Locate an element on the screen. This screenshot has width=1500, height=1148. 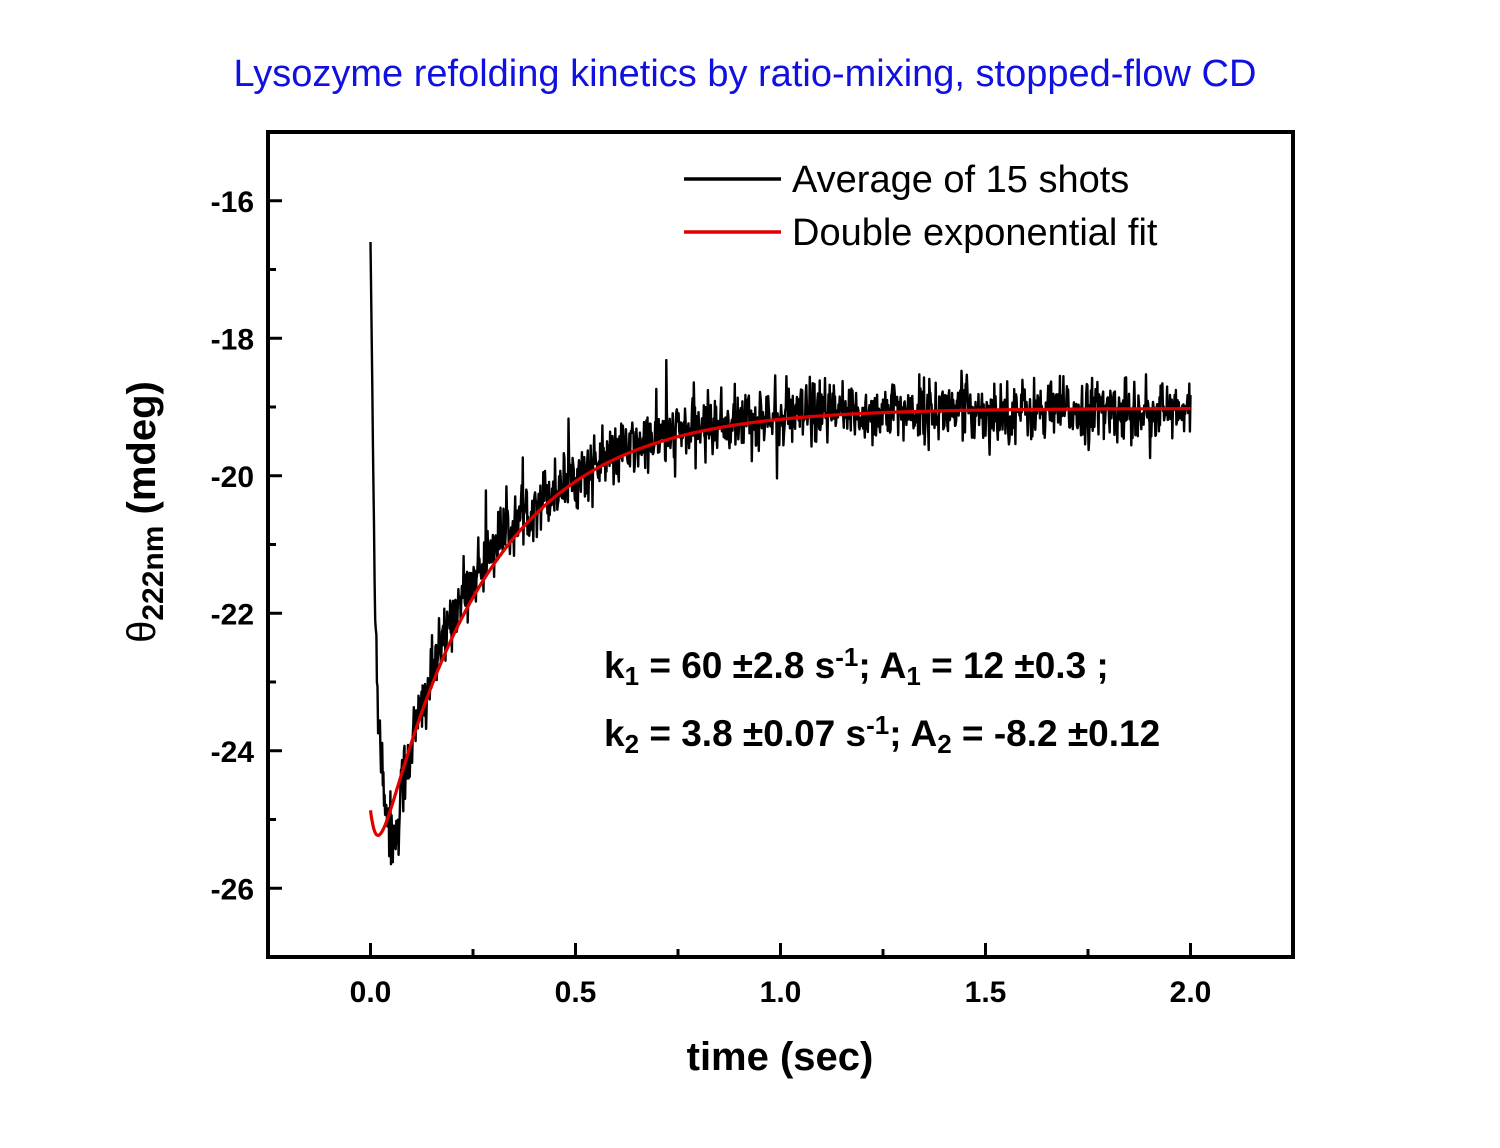
annotation-part: = 3.8 ±0.07 s is located at coordinates (752, 733).